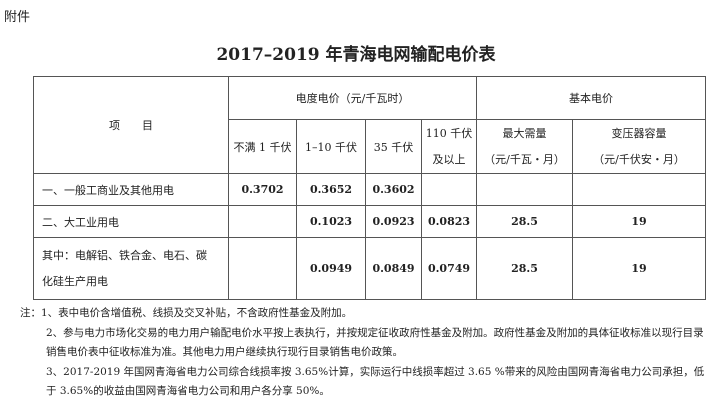 The image size is (712, 417). I want to click on header-transformer: 变压器容量 （元/千伏安・月）, so click(639, 146).